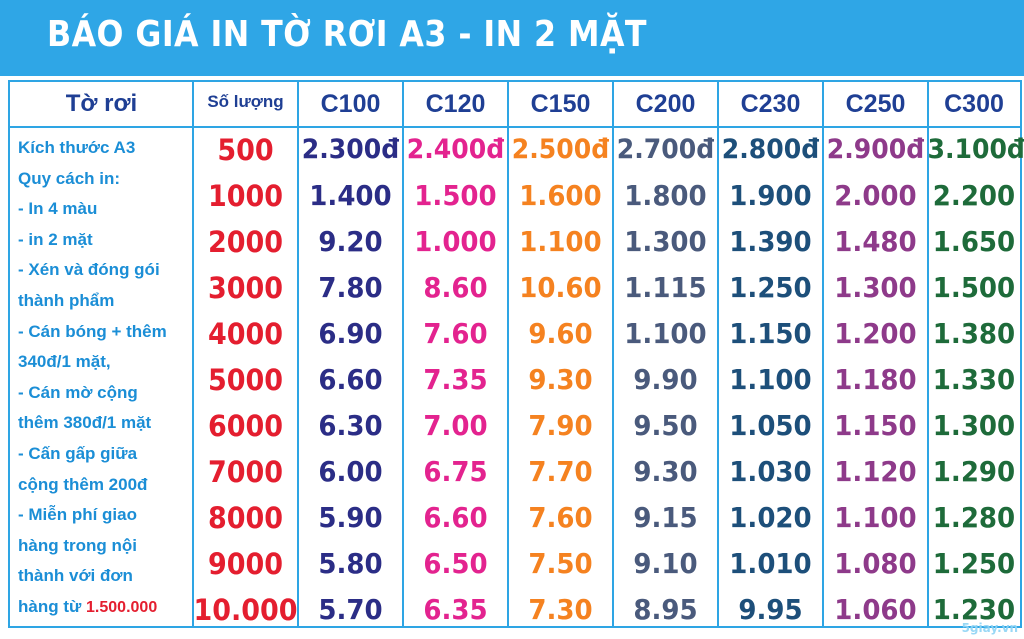  Describe the element at coordinates (85, 423) in the screenshot. I see `description-line: thêm 380đ/1 mặt` at that location.